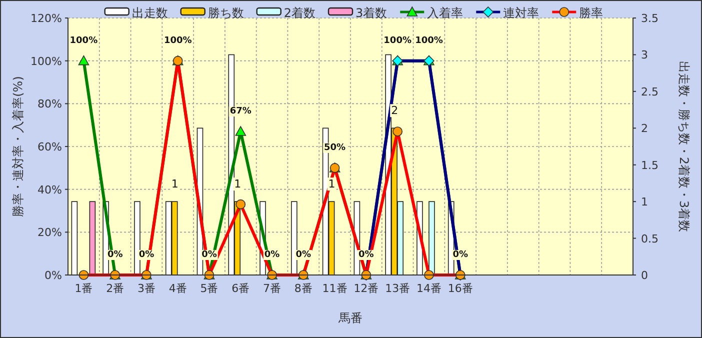  I want to click on x-tick-label: 1番, so click(83, 288).